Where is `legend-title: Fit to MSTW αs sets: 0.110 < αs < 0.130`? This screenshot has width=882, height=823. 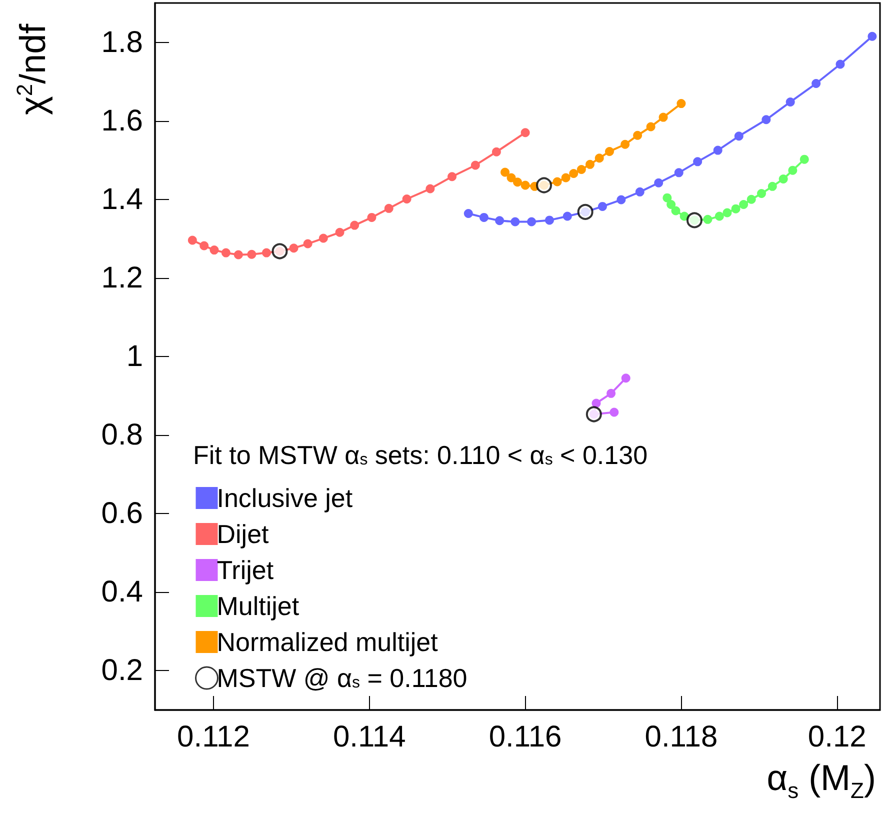
legend-title: Fit to MSTW αs sets: 0.110 < αs < 0.130 is located at coordinates (420, 455).